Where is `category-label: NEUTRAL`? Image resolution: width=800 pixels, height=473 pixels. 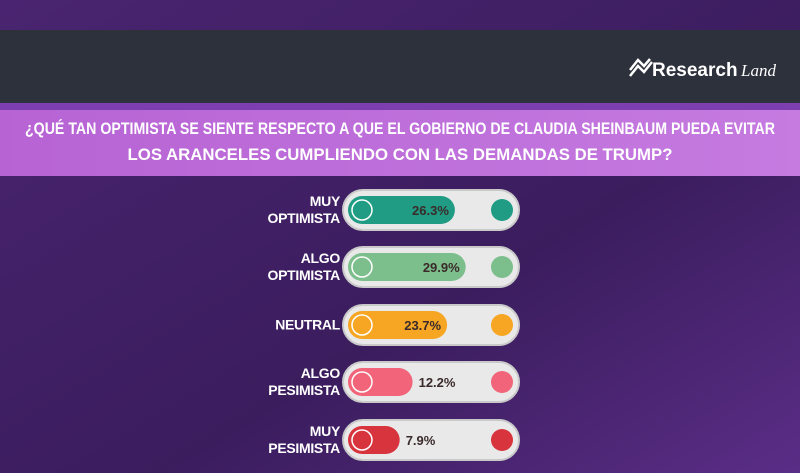
category-label: NEUTRAL is located at coordinates (307, 324).